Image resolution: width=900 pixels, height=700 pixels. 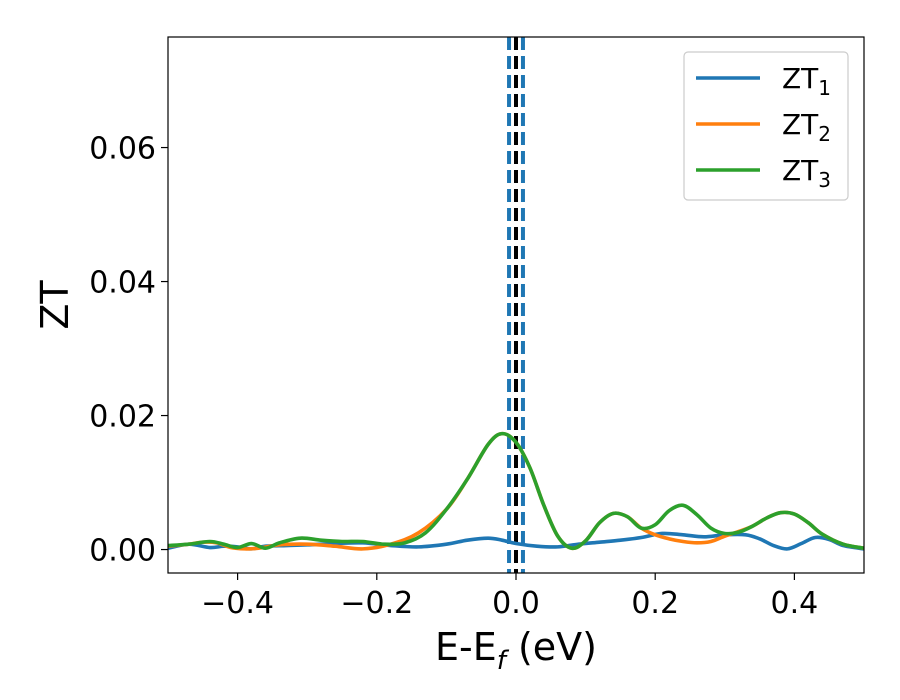 I want to click on legend-box, so click(x=766, y=126).